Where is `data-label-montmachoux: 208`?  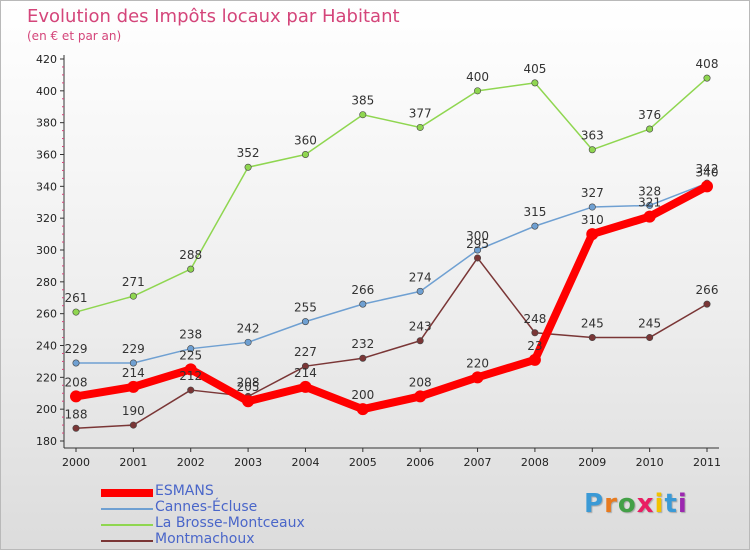 data-label-montmachoux: 208 is located at coordinates (248, 382).